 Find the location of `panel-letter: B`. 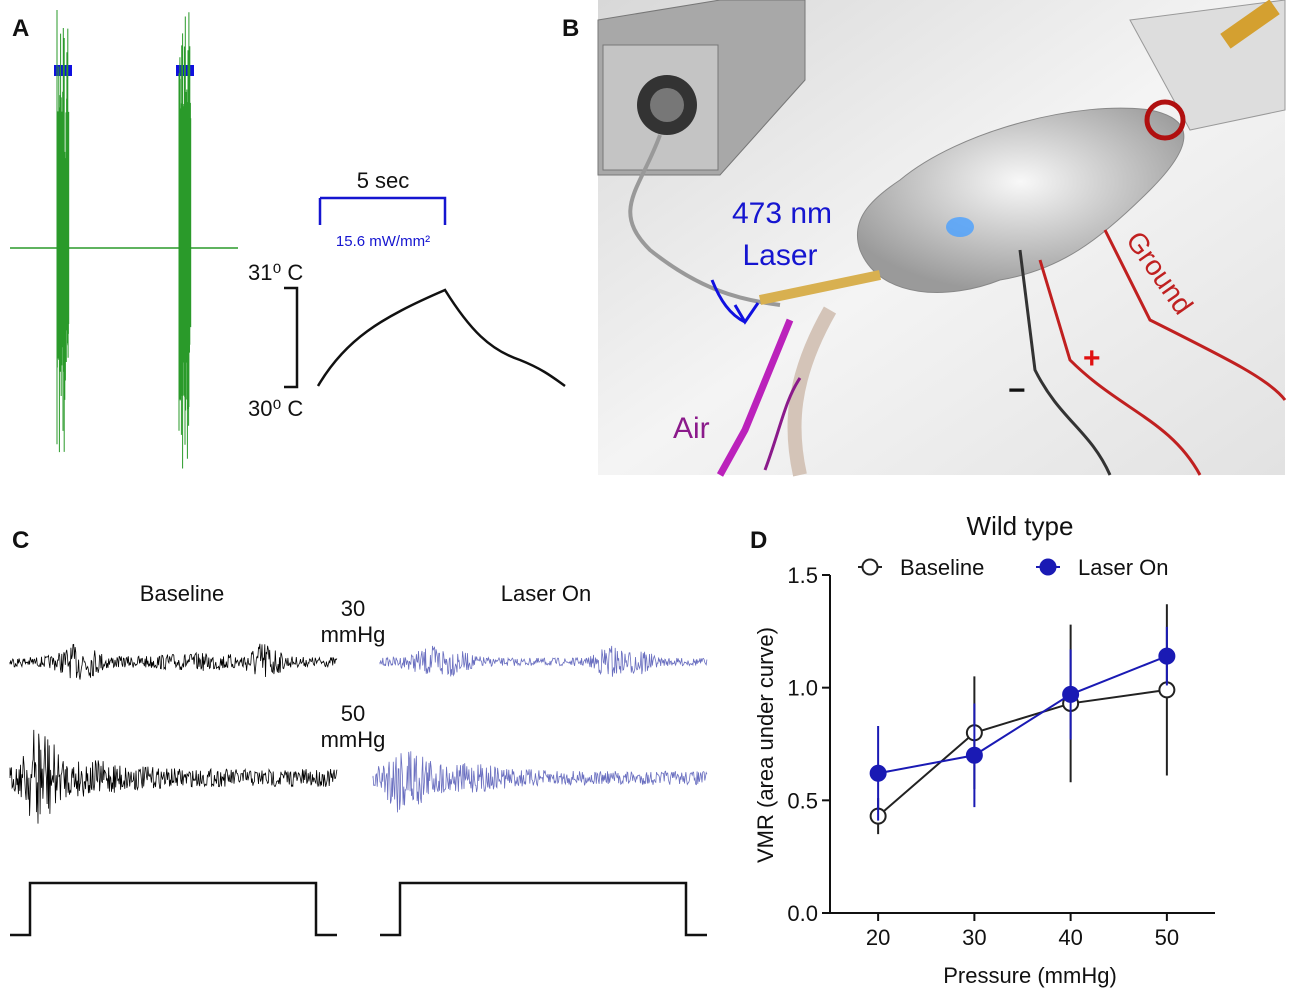

panel-letter: B is located at coordinates (570, 28).